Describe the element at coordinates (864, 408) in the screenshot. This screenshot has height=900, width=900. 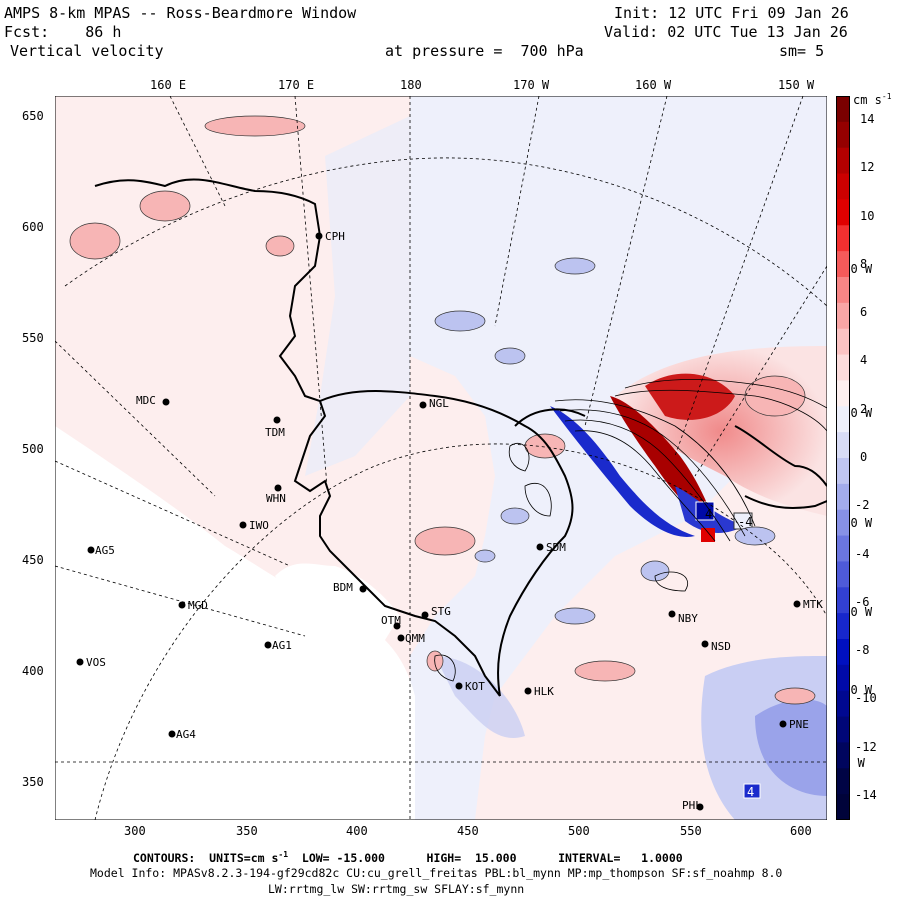
I see `colorbar-tick-label: 2` at that location.